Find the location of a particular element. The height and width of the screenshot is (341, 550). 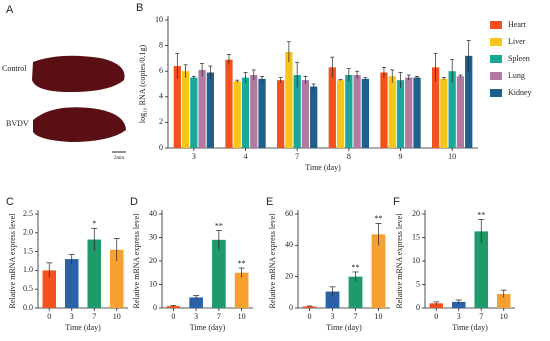

y-tick-label: 1.0 is located at coordinates (28, 269).